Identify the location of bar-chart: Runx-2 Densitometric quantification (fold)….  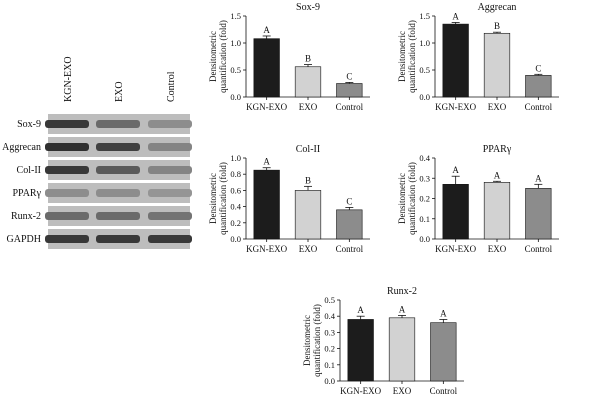
(383, 341).